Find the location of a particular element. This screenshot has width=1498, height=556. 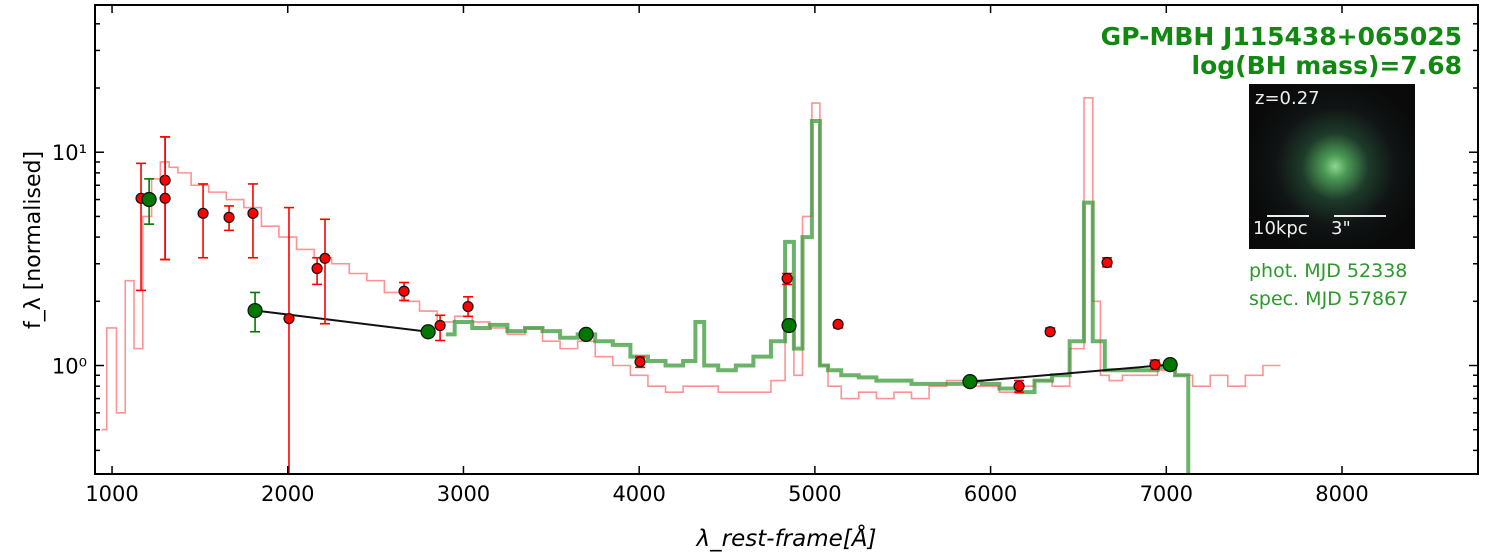

x-tick-label: 4000 is located at coordinates (638, 494).